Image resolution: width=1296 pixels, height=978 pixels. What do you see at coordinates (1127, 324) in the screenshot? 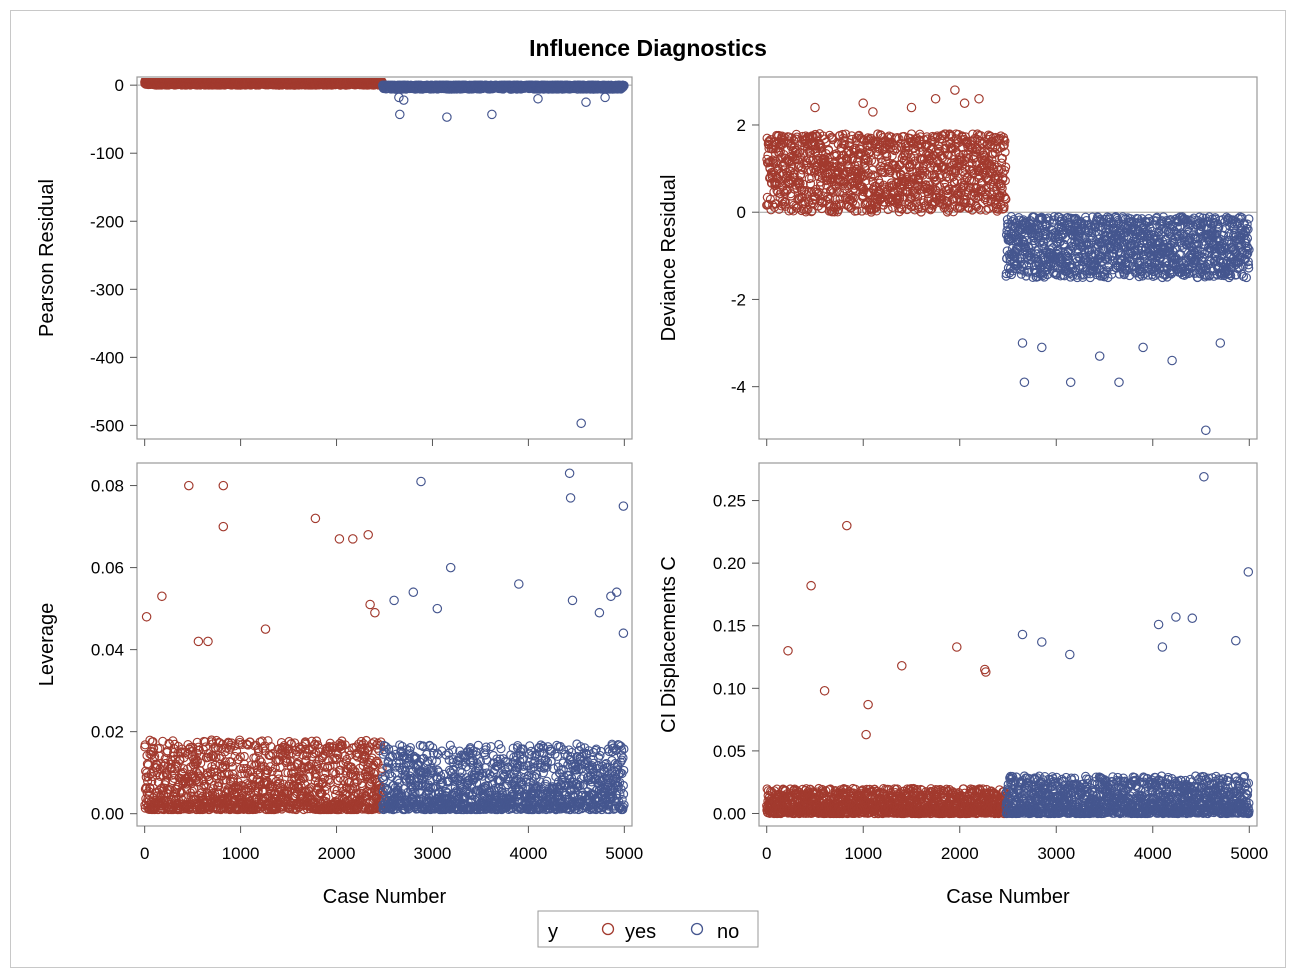
I see `series-no` at bounding box center [1127, 324].